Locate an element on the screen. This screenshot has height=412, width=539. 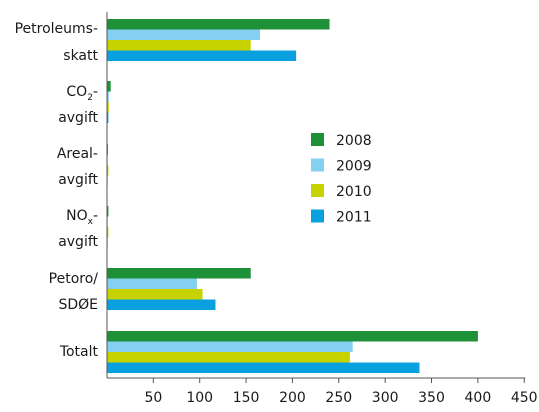
legend-label-2009: 2009 is located at coordinates (354, 167).